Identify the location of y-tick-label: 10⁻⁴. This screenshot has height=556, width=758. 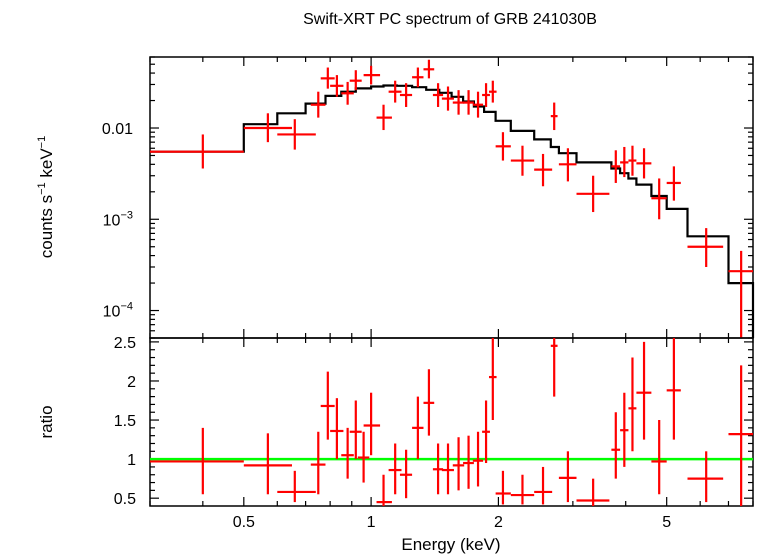
(118, 311).